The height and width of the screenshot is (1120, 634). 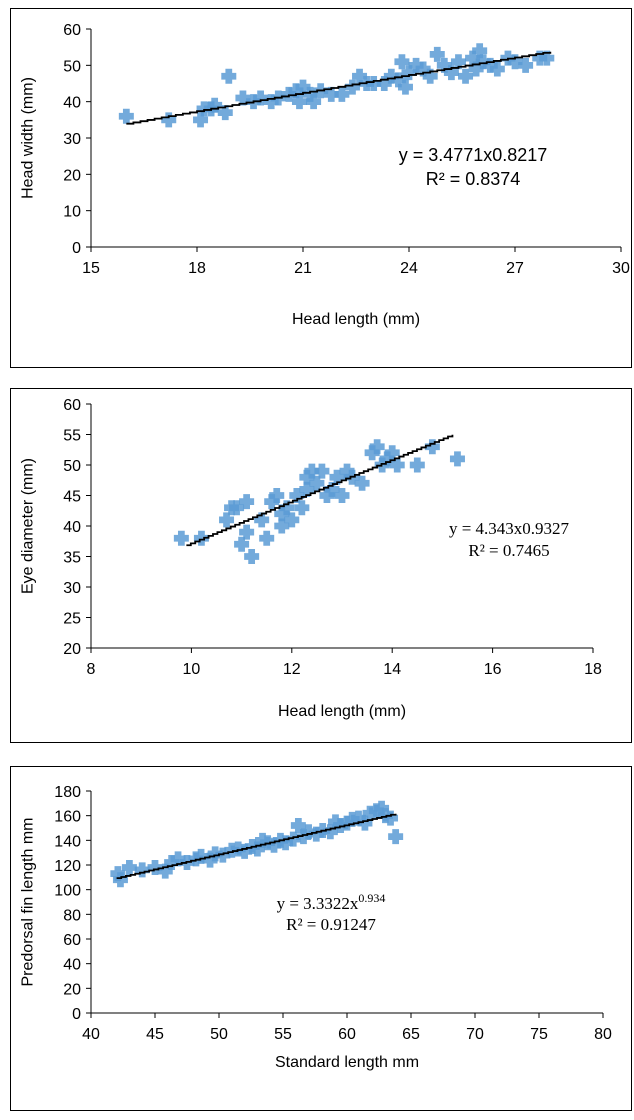 What do you see at coordinates (72, 558) in the screenshot?
I see `y-tick-label: 35` at bounding box center [72, 558].